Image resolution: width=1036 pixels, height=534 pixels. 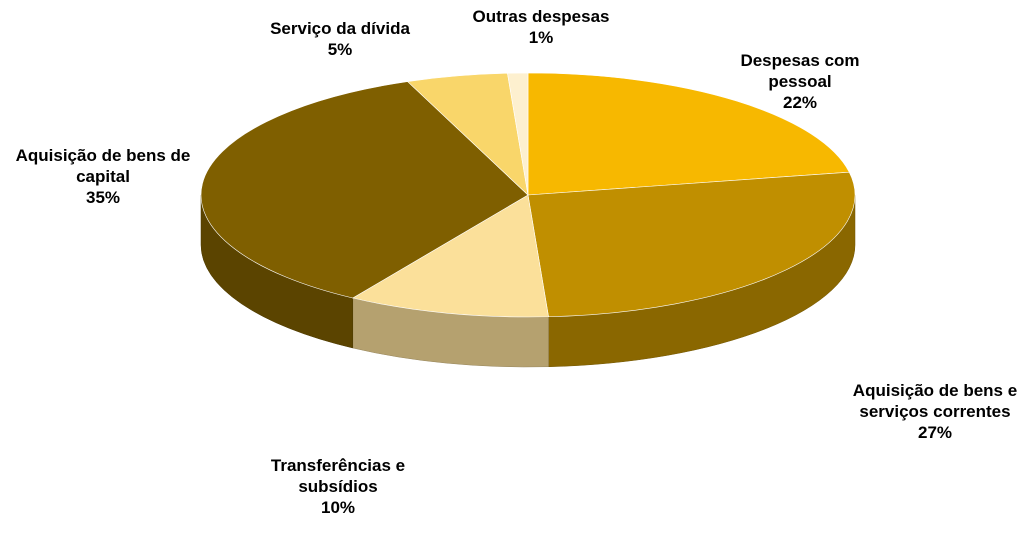 What do you see at coordinates (103, 166) in the screenshot?
I see `category-label: Aquisição de bens de capital` at bounding box center [103, 166].